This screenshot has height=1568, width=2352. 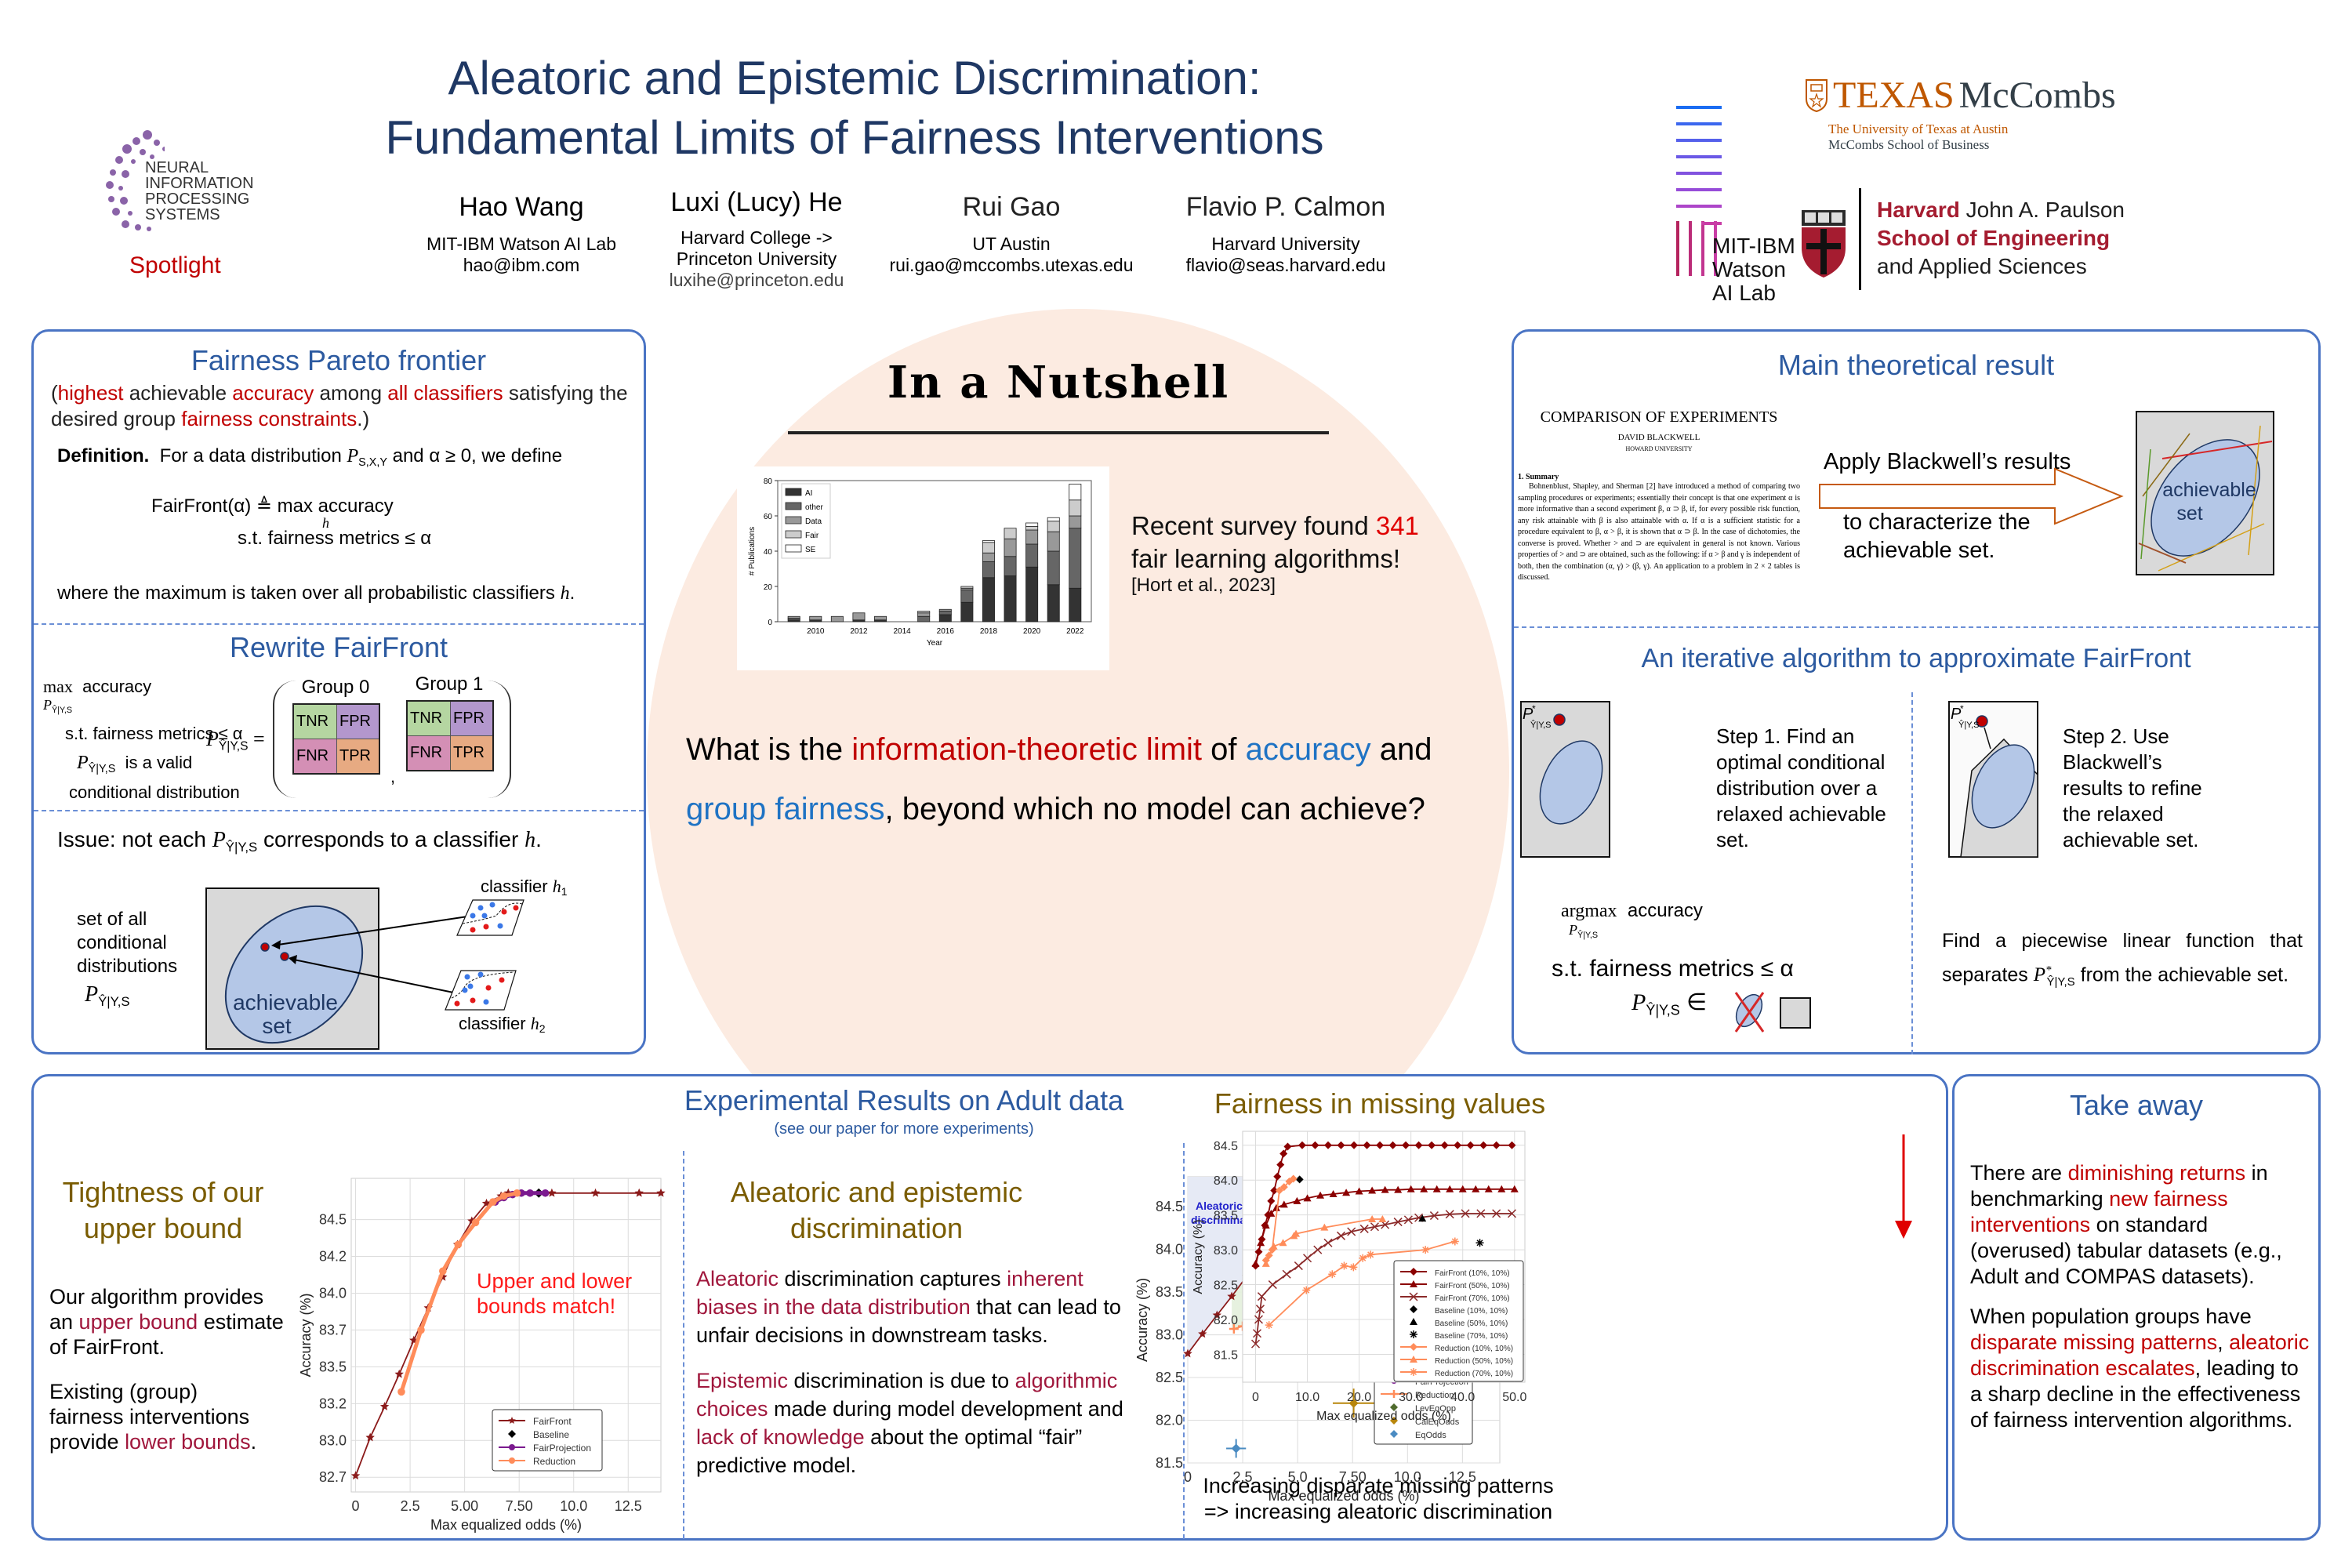 I want to click on confusion-matrix: TNR FPR FNR TPR, so click(x=450, y=735).